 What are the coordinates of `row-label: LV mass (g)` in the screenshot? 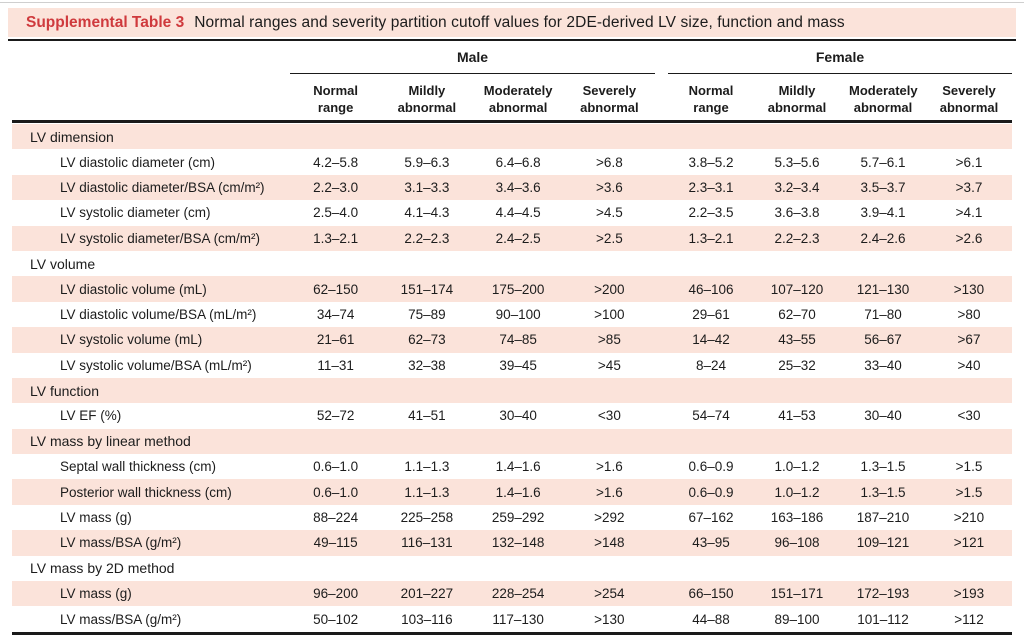 It's located at (96, 594).